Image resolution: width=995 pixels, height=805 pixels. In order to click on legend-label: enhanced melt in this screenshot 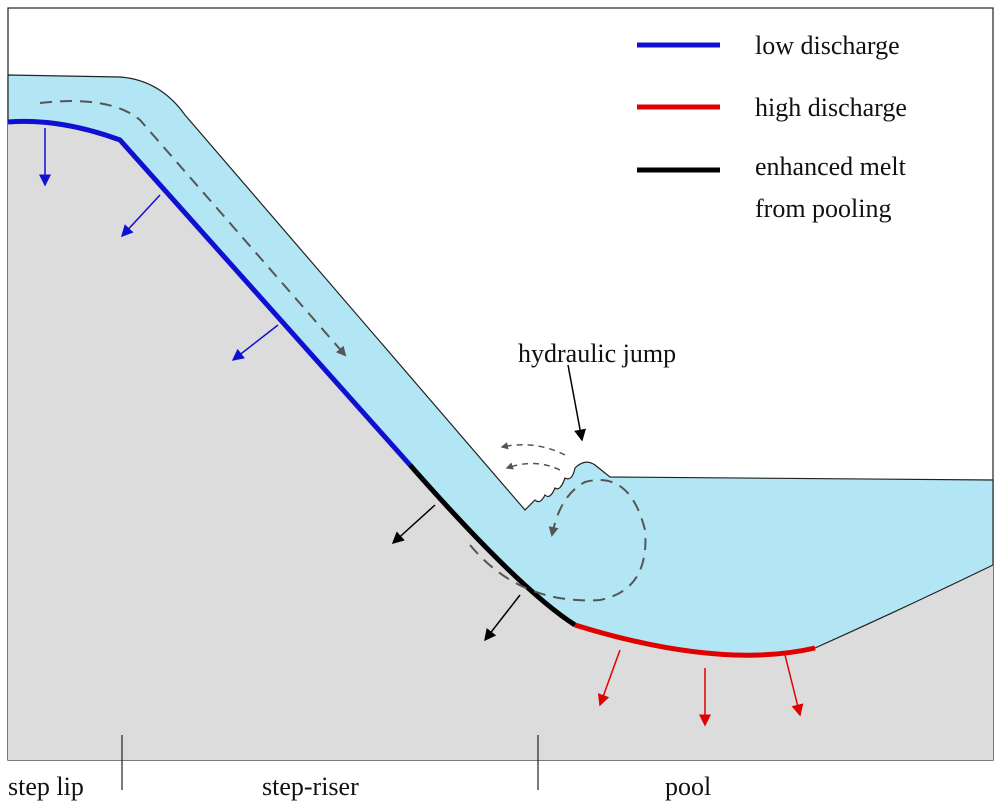, I will do `click(831, 166)`.